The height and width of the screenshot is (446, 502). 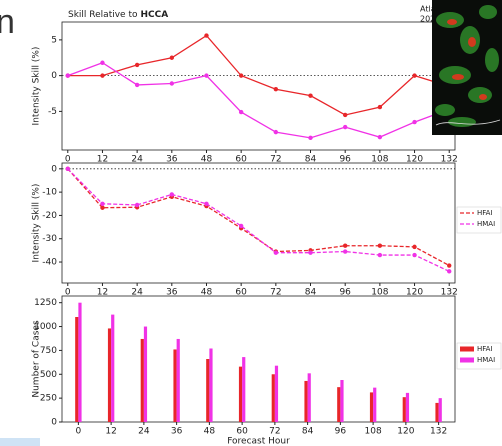 What do you see at coordinates (45, 327) in the screenshot?
I see `y-tick-label: 1000` at bounding box center [45, 327].